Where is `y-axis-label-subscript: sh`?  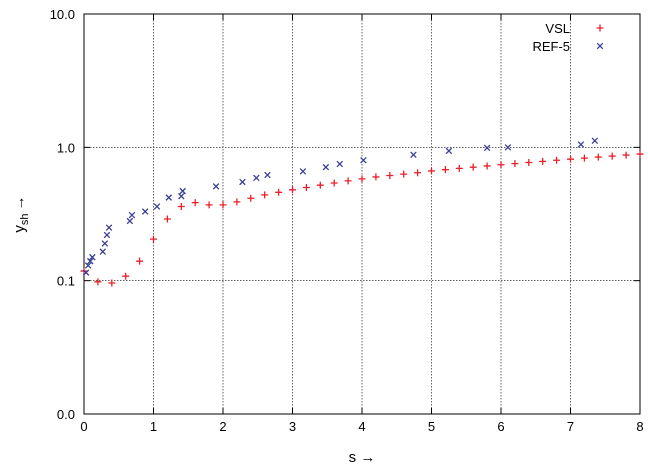
y-axis-label-subscript: sh is located at coordinates (25, 219).